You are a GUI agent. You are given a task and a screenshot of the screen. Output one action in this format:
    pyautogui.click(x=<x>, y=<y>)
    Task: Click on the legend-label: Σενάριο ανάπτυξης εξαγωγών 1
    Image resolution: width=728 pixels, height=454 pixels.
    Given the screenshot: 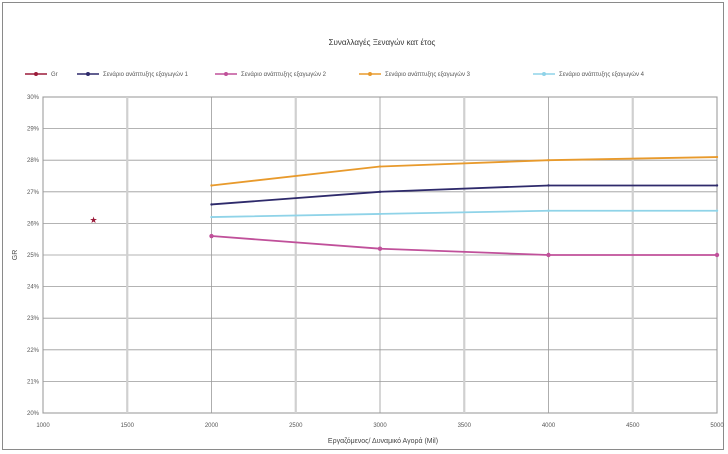 What is the action you would take?
    pyautogui.click(x=146, y=74)
    